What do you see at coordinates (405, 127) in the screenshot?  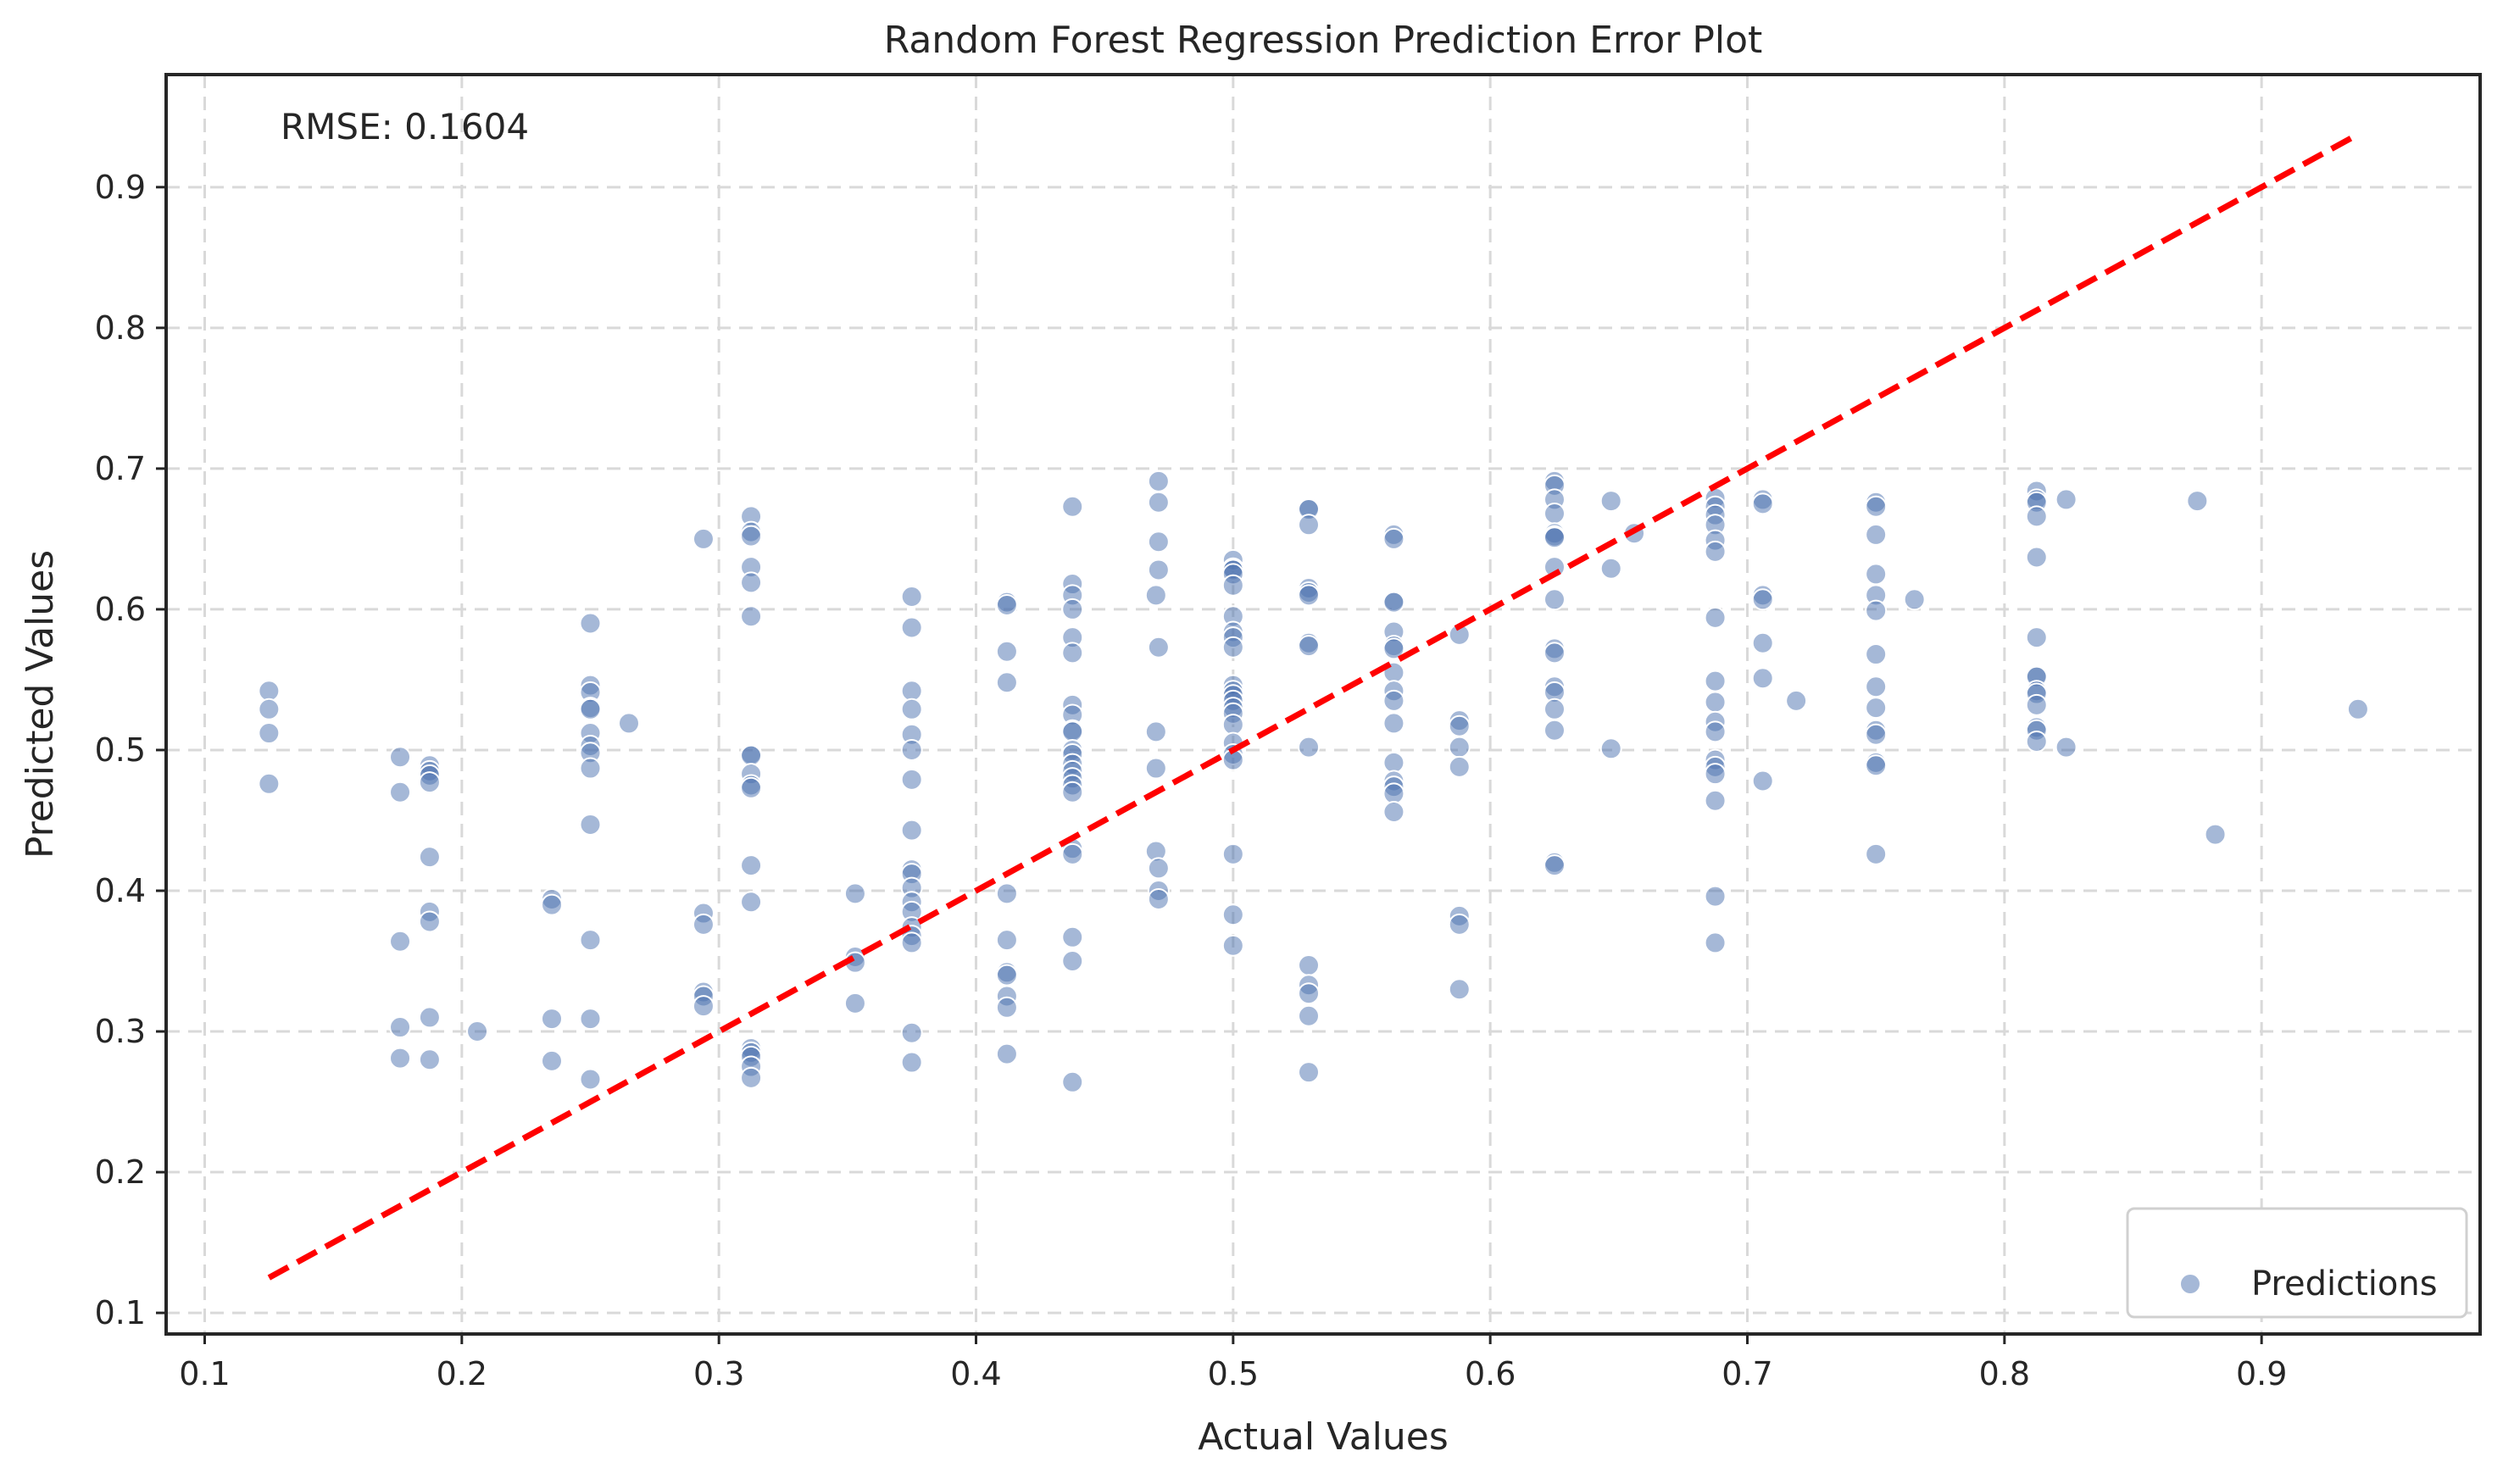 I see `rmse-annotation: RMSE: 0.1604` at bounding box center [405, 127].